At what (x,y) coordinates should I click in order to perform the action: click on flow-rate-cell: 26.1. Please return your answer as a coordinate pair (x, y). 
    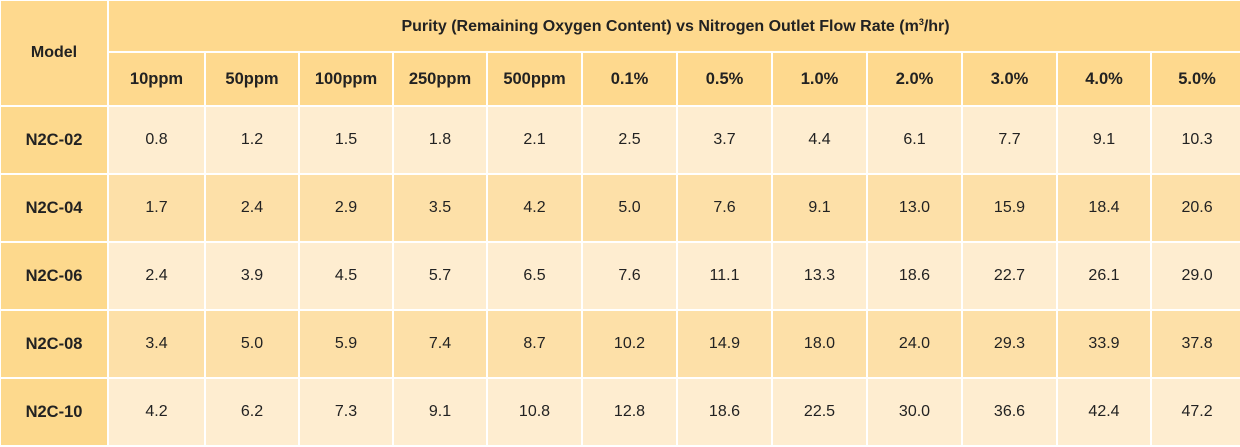
    Looking at the image, I should click on (1104, 276).